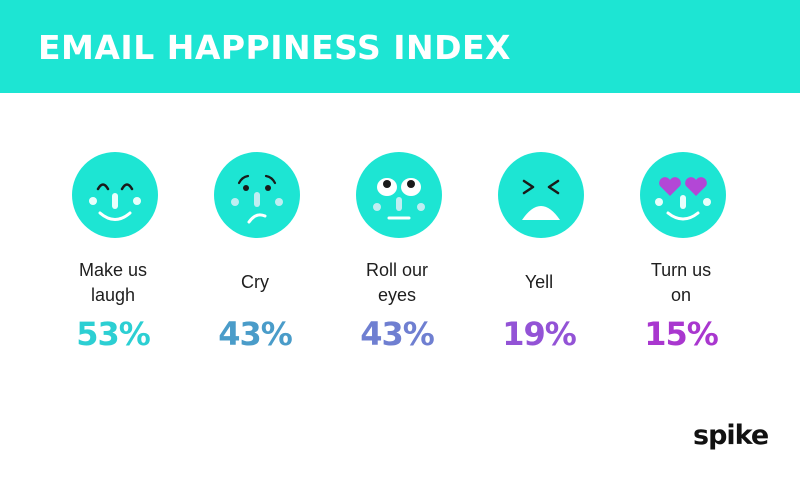  I want to click on item-value: 15%, so click(681, 334).